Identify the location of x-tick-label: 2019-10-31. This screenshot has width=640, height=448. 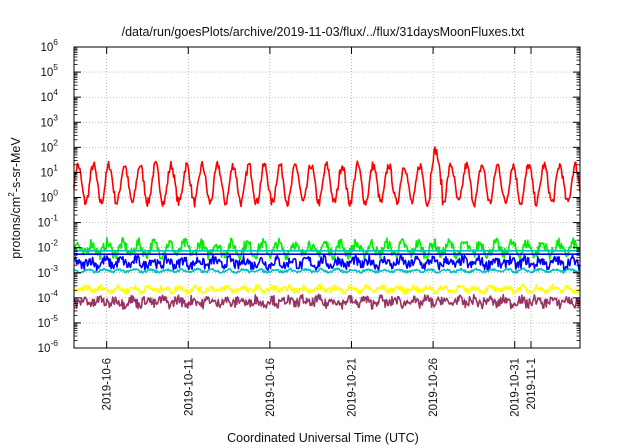
(516, 387).